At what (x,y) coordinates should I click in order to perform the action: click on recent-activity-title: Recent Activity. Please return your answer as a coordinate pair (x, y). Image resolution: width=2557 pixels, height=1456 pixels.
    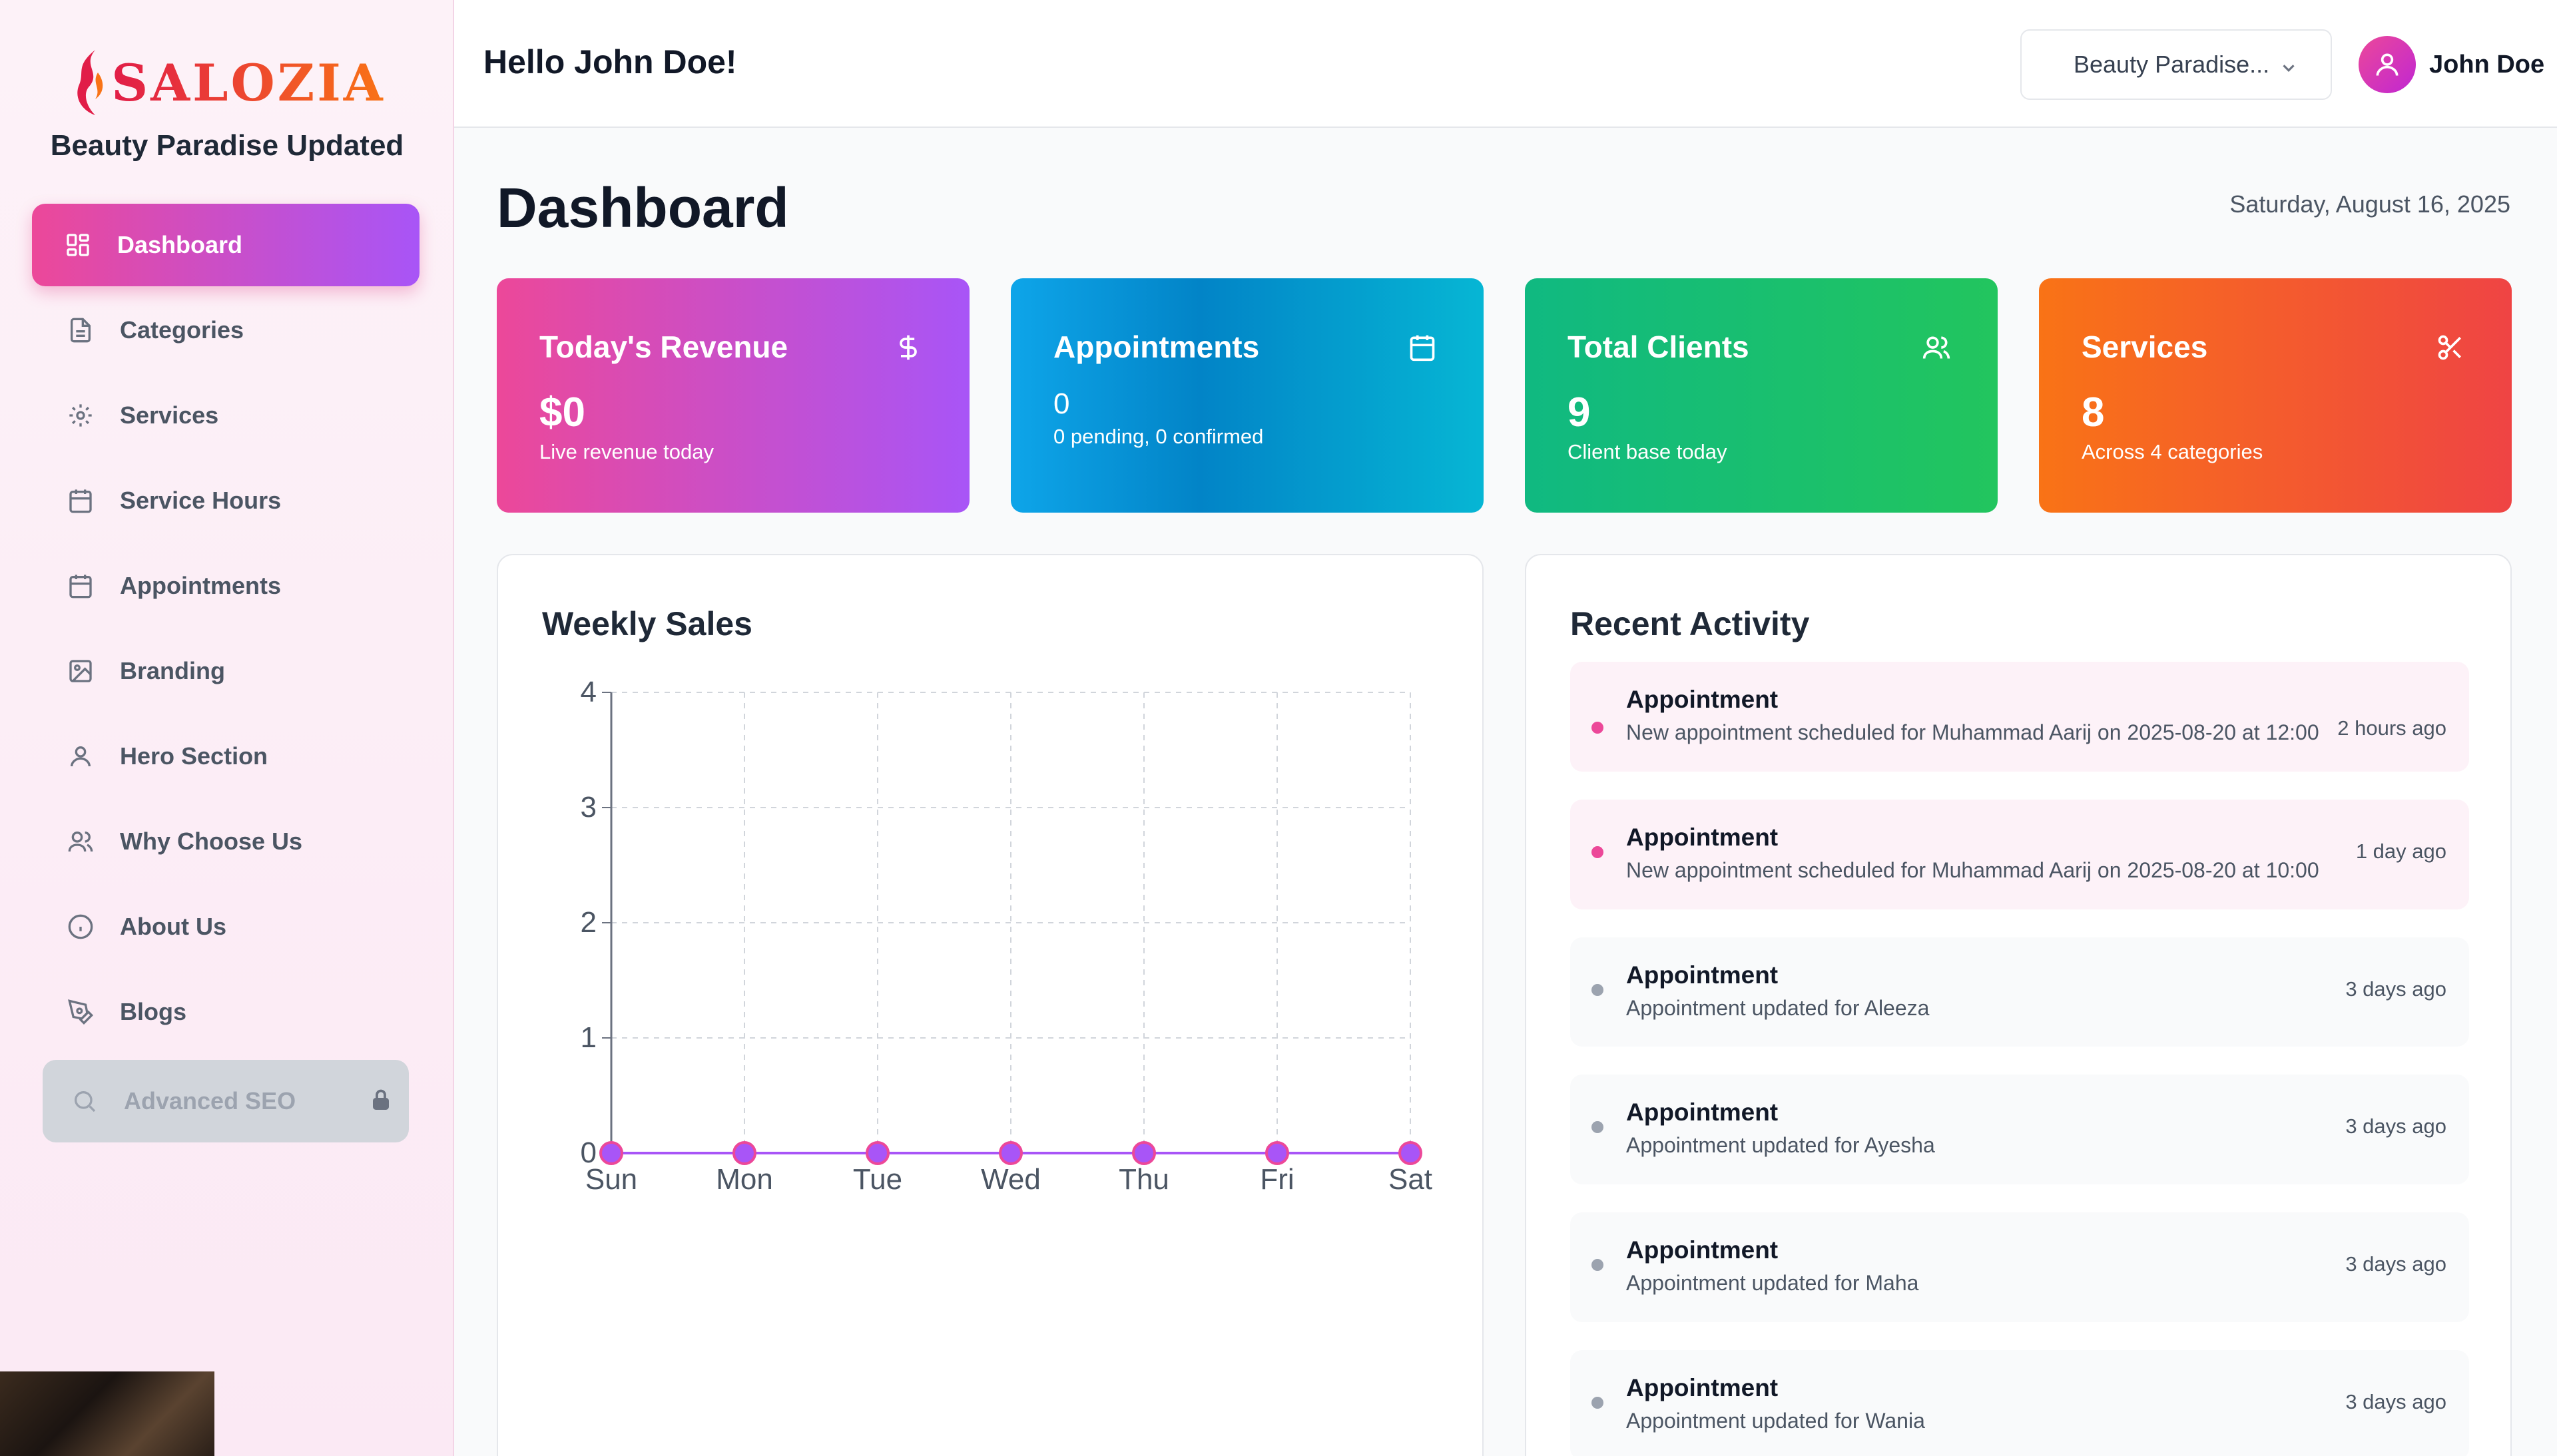
    Looking at the image, I should click on (1690, 623).